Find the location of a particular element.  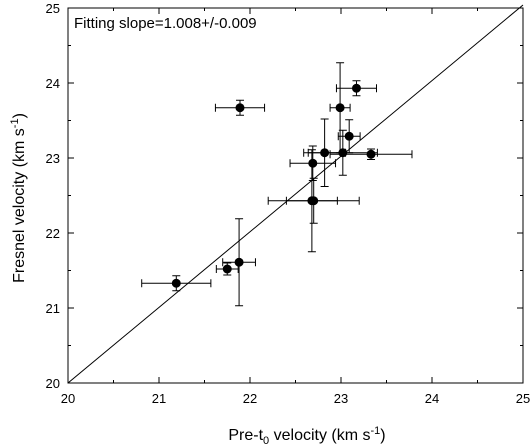

x-tick-label: 23 is located at coordinates (341, 398).